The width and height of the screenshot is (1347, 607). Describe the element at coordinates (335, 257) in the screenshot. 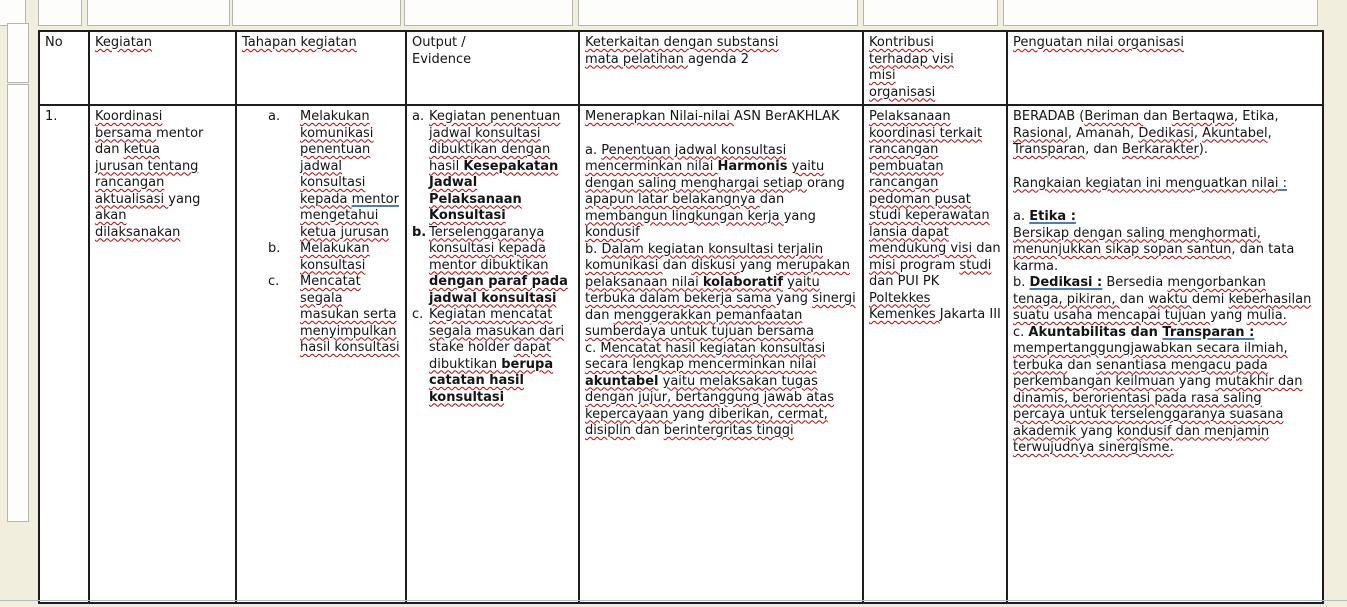

I see `list-item-text: Melakukan konsultasi` at that location.